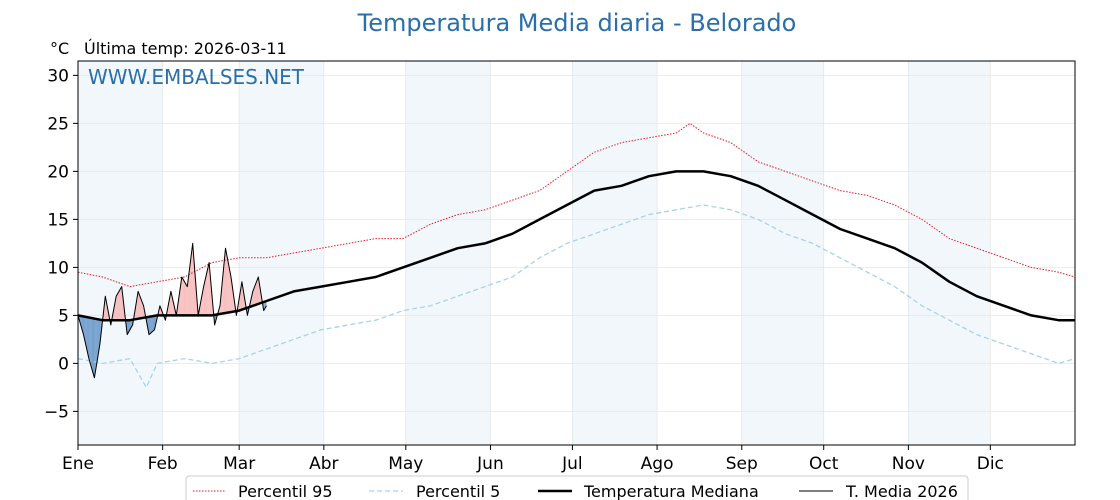 This screenshot has height=500, width=1120. I want to click on x-tick-label: Mar, so click(239, 464).